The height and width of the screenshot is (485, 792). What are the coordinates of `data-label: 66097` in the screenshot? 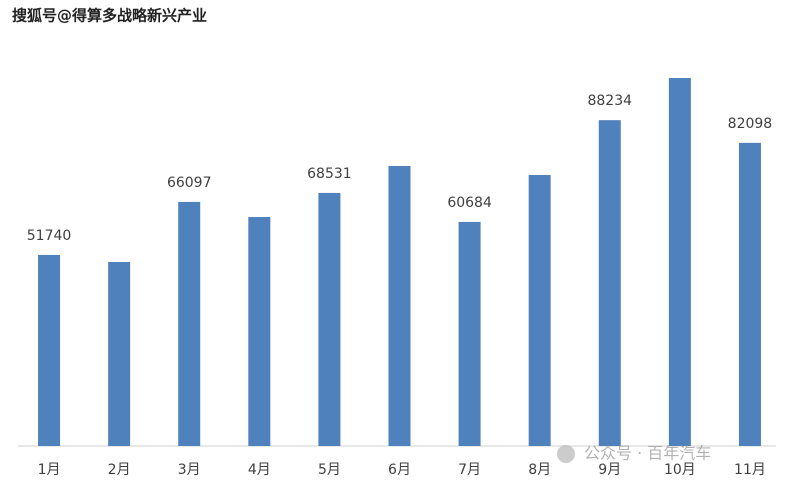 It's located at (189, 183).